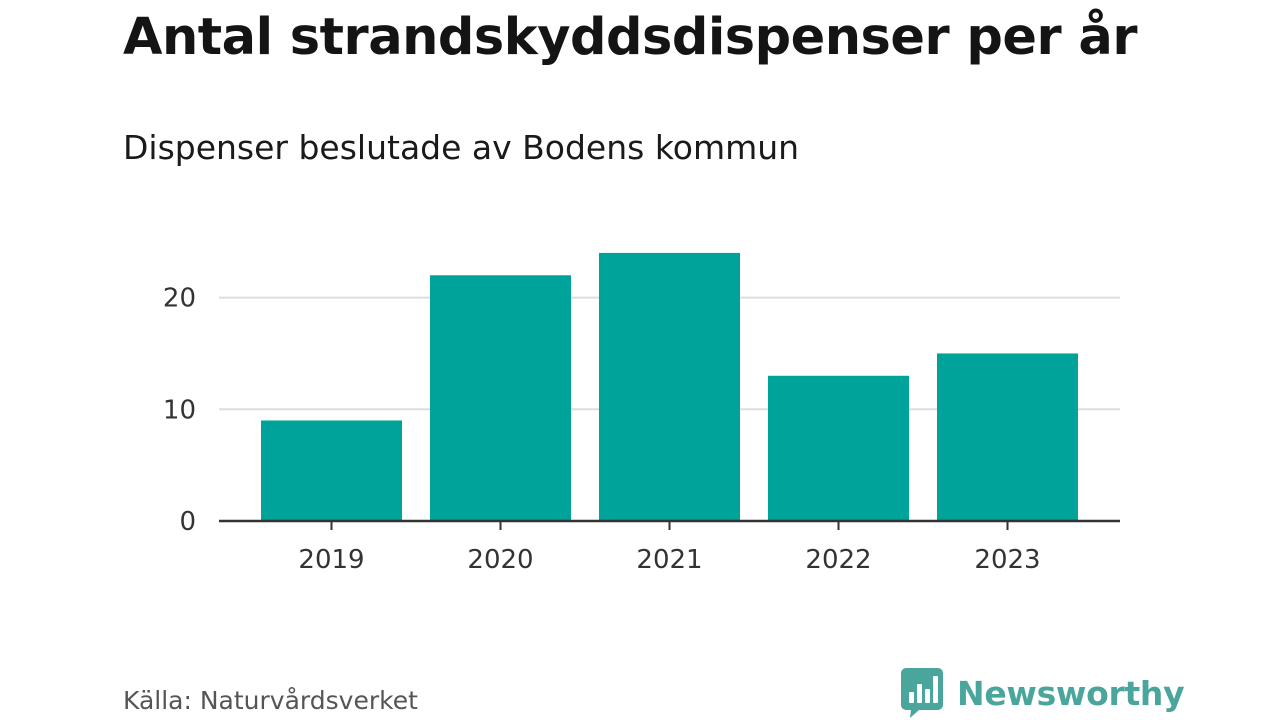 The width and height of the screenshot is (1280, 720). Describe the element at coordinates (838, 448) in the screenshot. I see `bar-2022` at that location.